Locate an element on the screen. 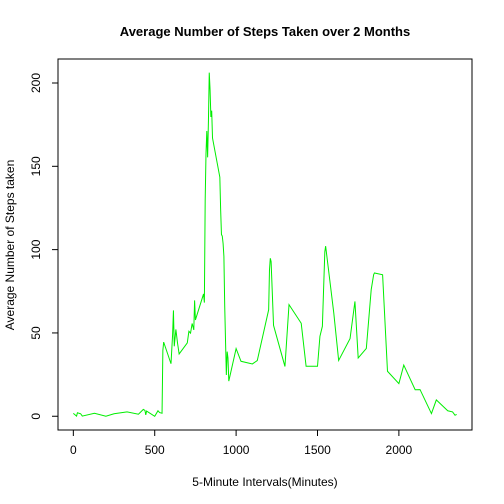 The height and width of the screenshot is (504, 504). x-axis-label: 5-Minute Intervals(Minutes) is located at coordinates (264, 482).